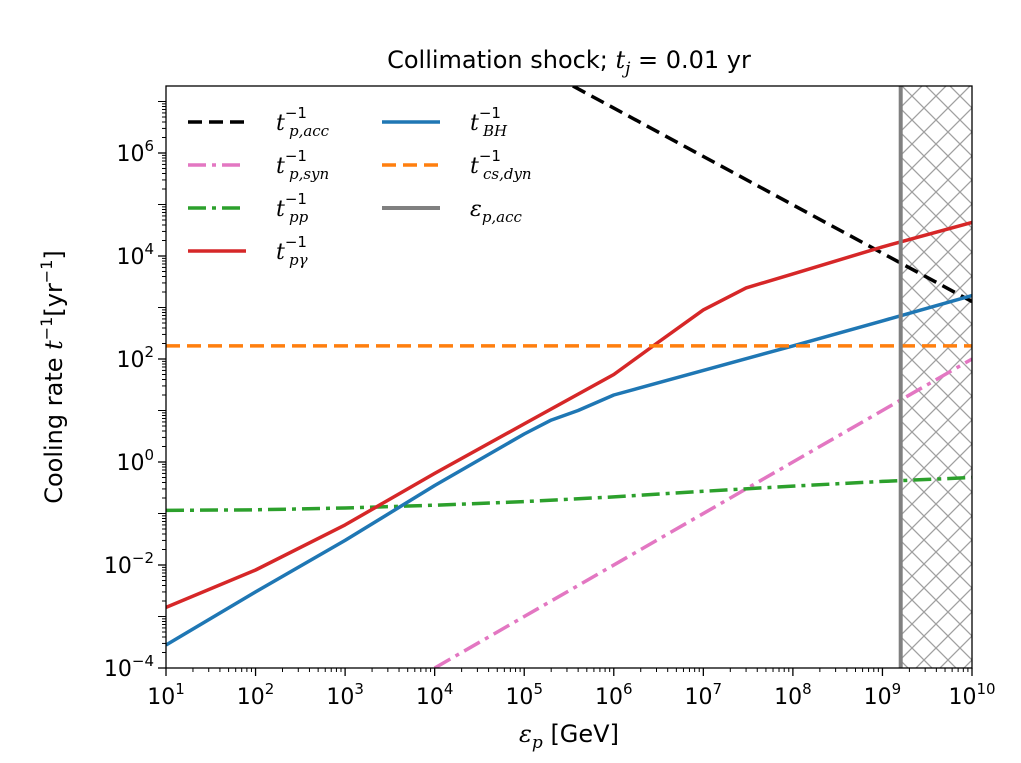  Describe the element at coordinates (971, 695) in the screenshot. I see `x-tick-label-9: 10¹⁰` at that location.